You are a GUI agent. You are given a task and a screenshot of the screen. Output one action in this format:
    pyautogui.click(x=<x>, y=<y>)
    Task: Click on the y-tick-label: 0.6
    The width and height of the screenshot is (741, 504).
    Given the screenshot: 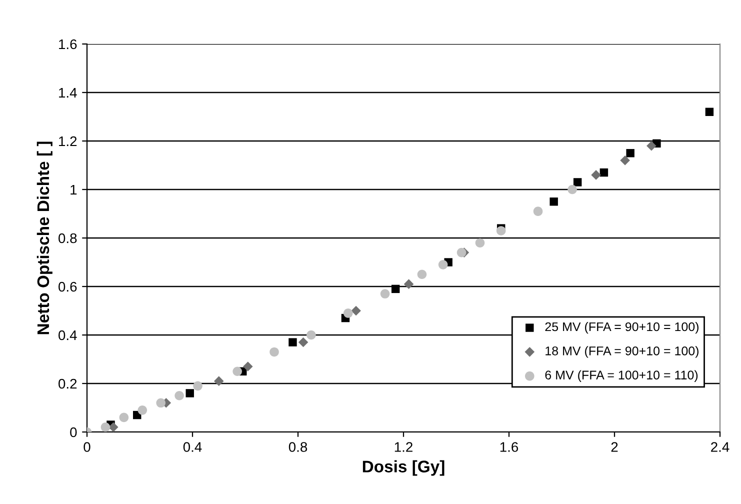 What is the action you would take?
    pyautogui.click(x=67, y=287)
    